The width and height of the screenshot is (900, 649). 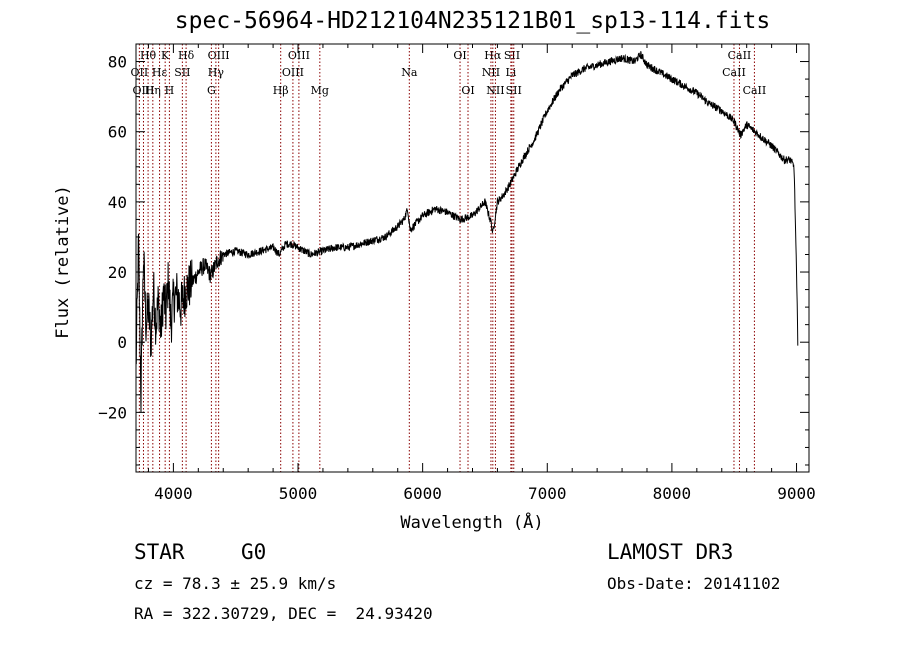 I want to click on y-tick-label-4: 60, so click(x=117, y=132).